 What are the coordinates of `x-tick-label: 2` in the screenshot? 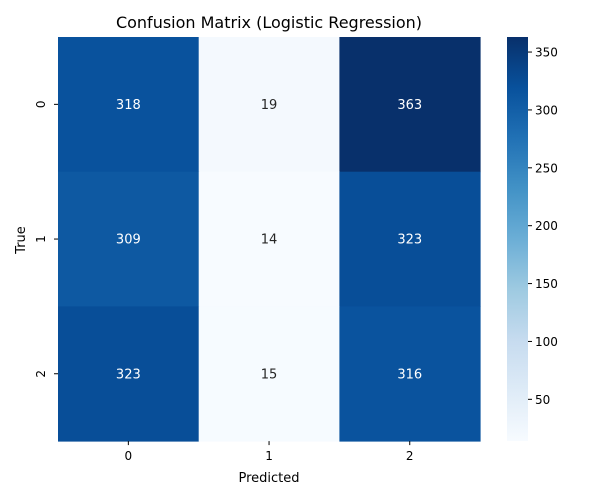 It's located at (410, 456).